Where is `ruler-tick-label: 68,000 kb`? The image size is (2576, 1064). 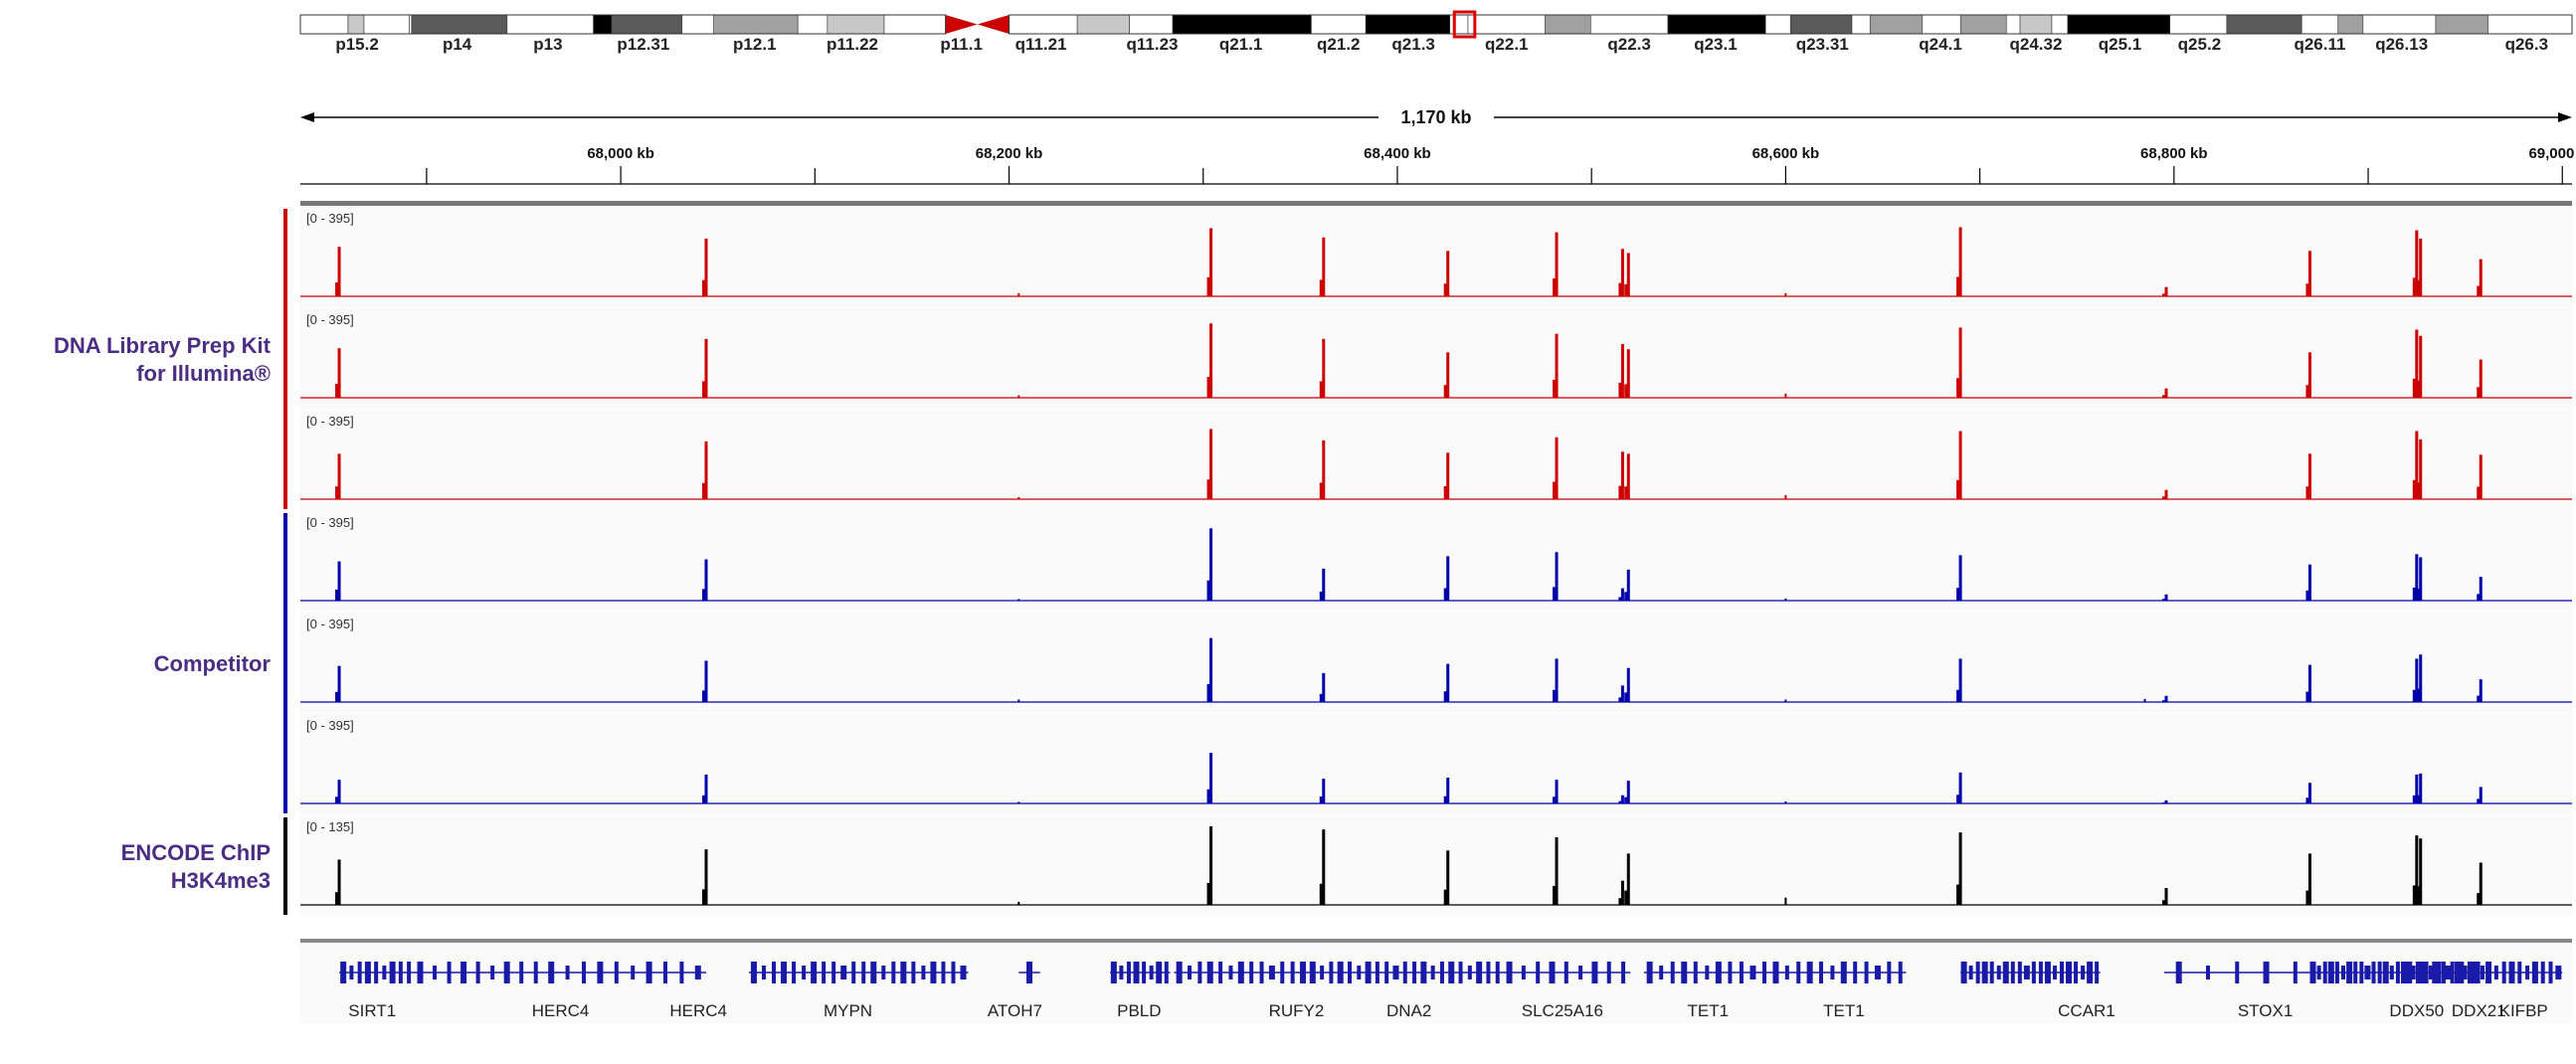
ruler-tick-label: 68,000 kb is located at coordinates (620, 154).